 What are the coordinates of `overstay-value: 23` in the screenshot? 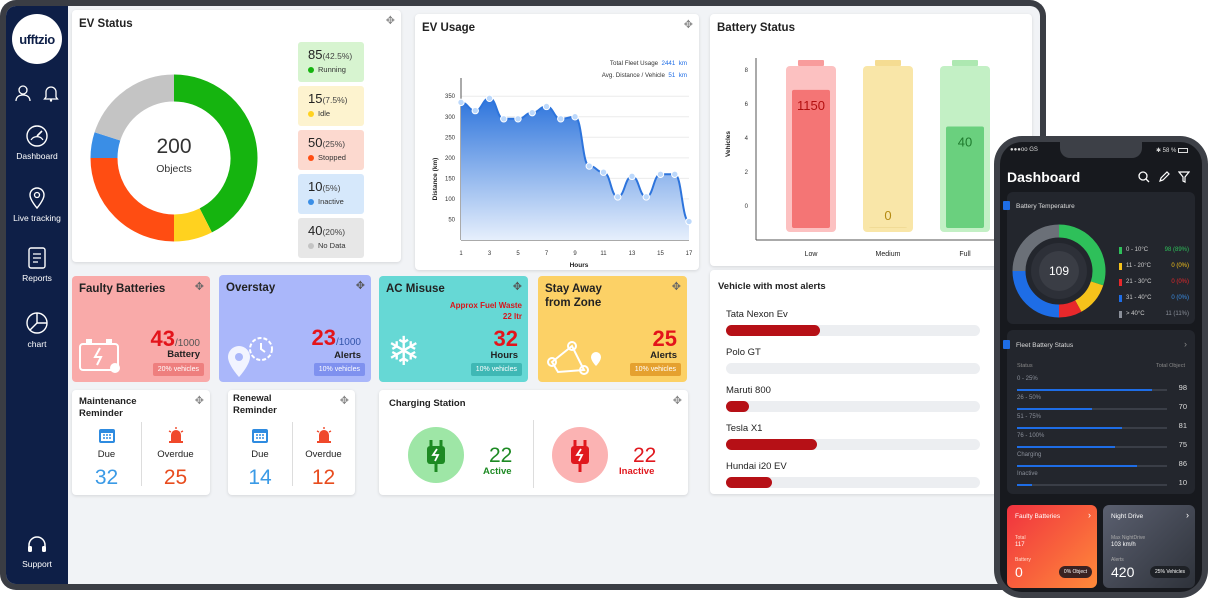 It's located at (323, 337).